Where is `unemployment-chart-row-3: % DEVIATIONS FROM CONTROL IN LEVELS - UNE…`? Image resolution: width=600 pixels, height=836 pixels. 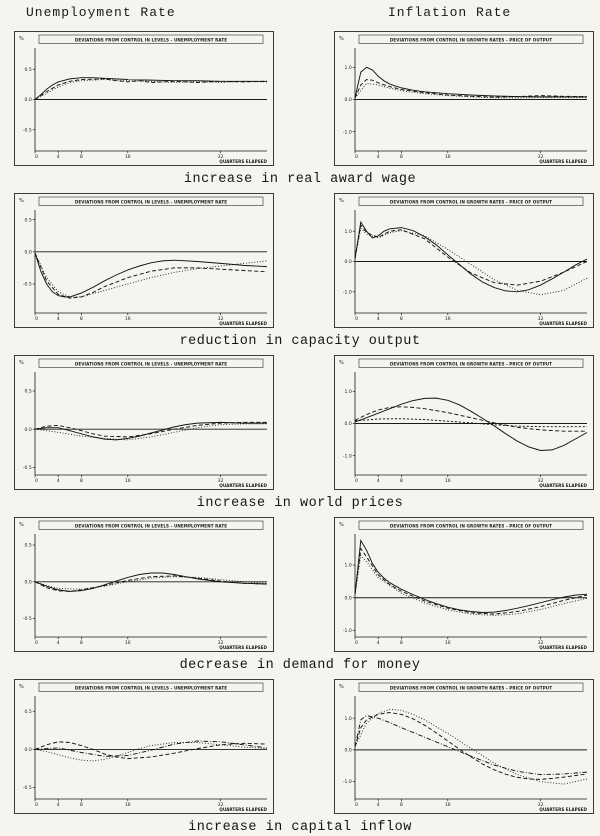
unemployment-chart-row-3: % DEVIATIONS FROM CONTROL IN LEVELS - UNE… is located at coordinates (144, 422).